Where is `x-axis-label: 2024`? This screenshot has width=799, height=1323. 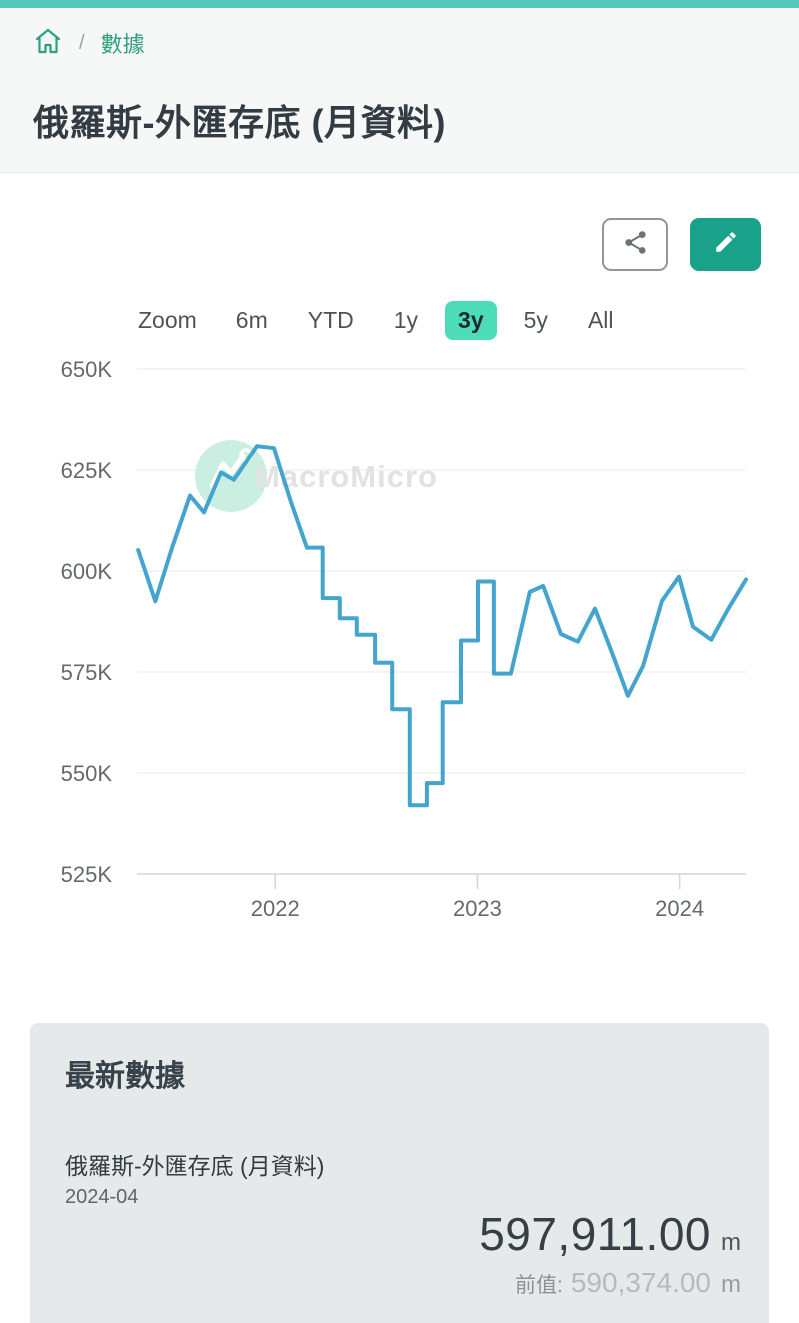 x-axis-label: 2024 is located at coordinates (679, 908).